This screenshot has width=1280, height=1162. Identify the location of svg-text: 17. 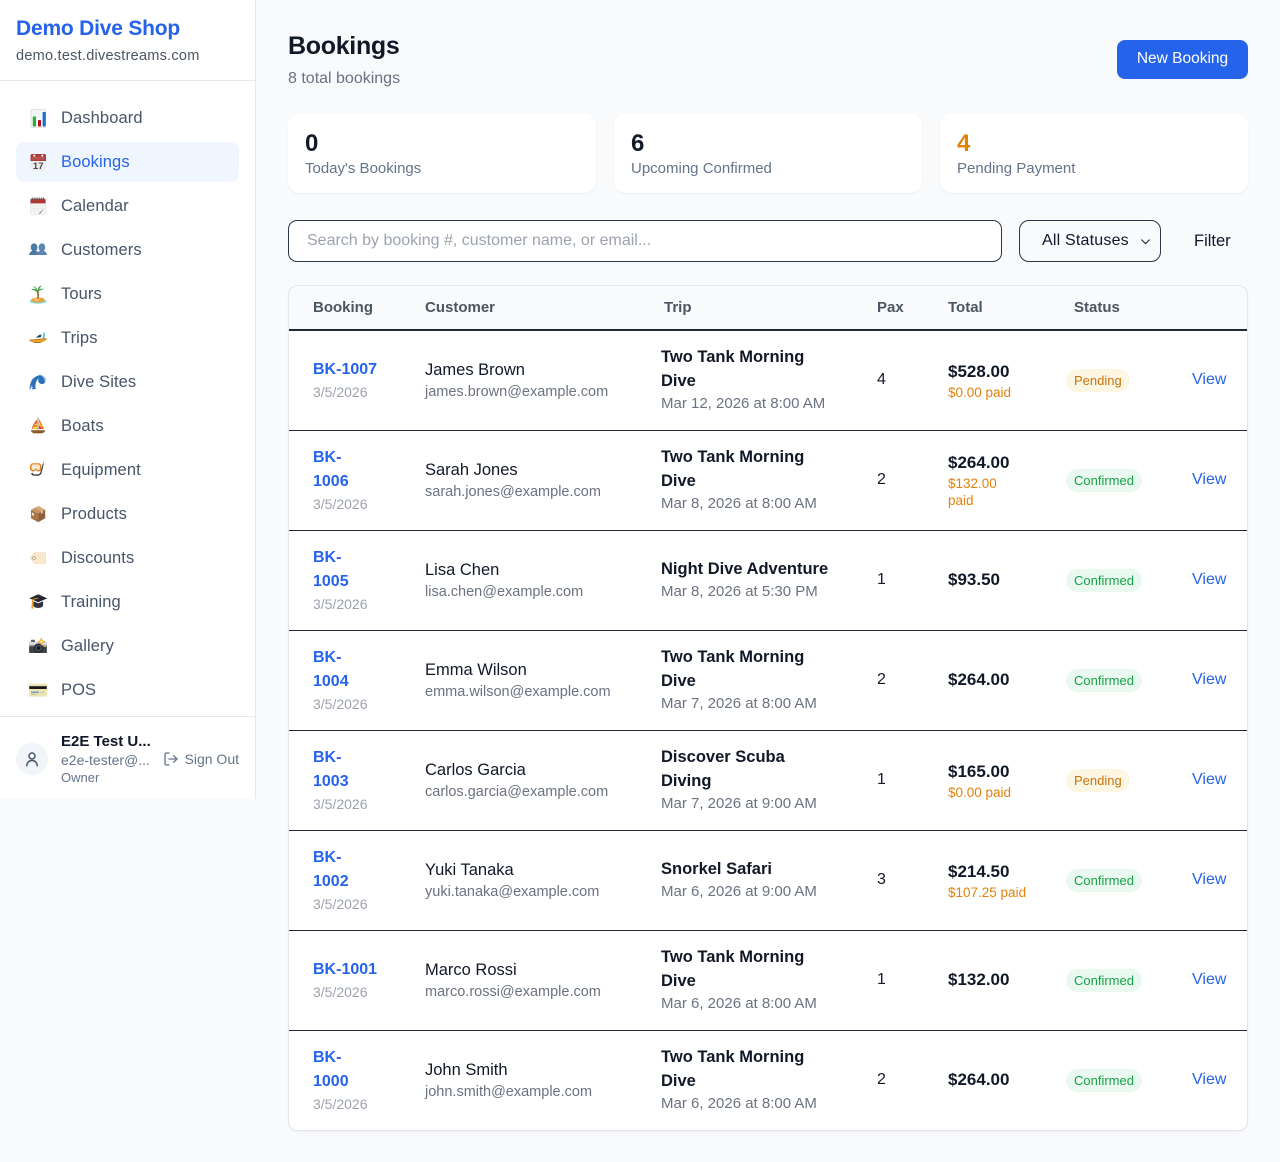
(38, 166).